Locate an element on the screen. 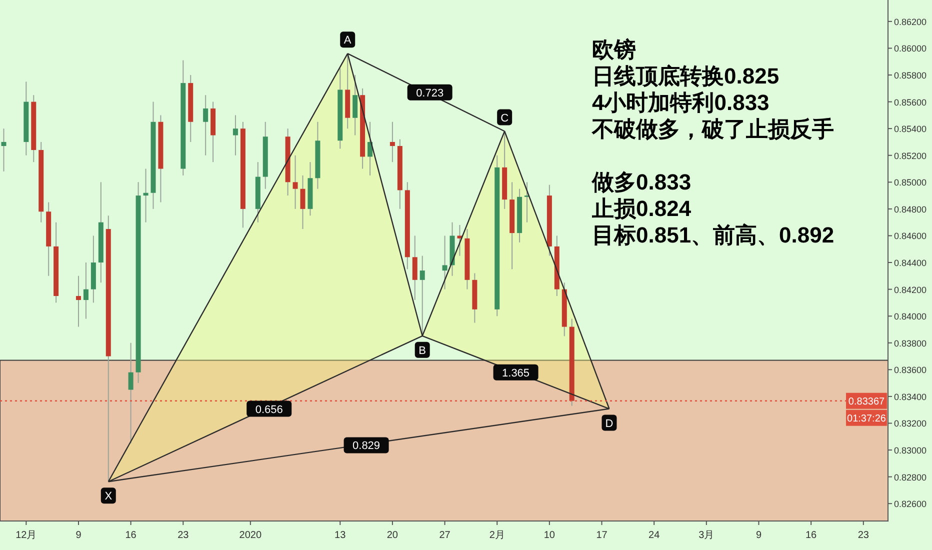 This screenshot has height=550, width=932. y-tick-label: 0.84000 is located at coordinates (910, 317).